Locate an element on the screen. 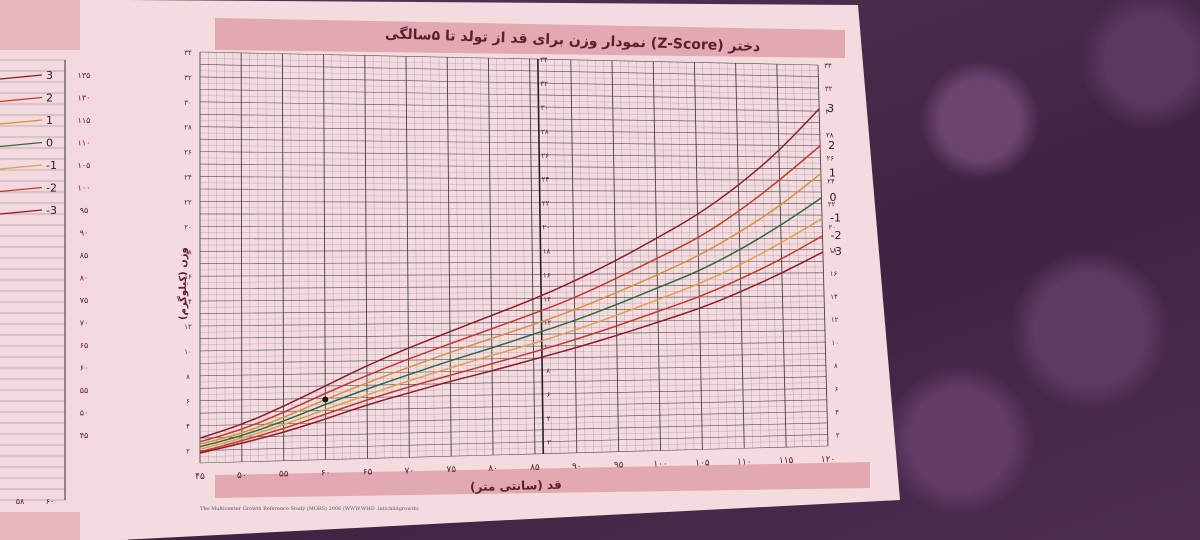  x-tick-label: ۱۰۵ is located at coordinates (702, 463).